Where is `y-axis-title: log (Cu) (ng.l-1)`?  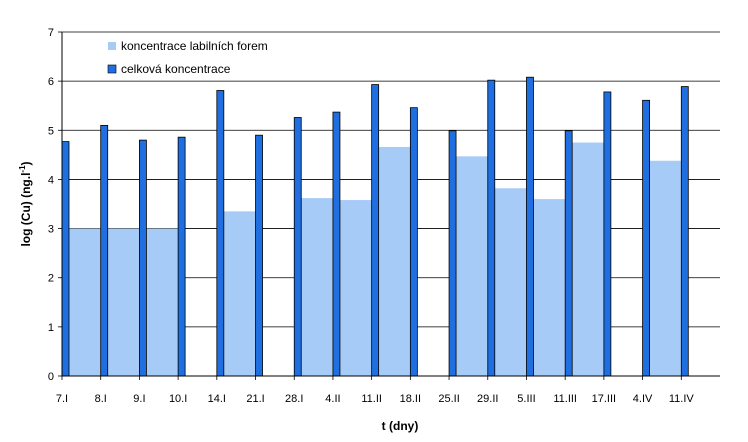
y-axis-title: log (Cu) (ng.l-1) is located at coordinates (25, 203).